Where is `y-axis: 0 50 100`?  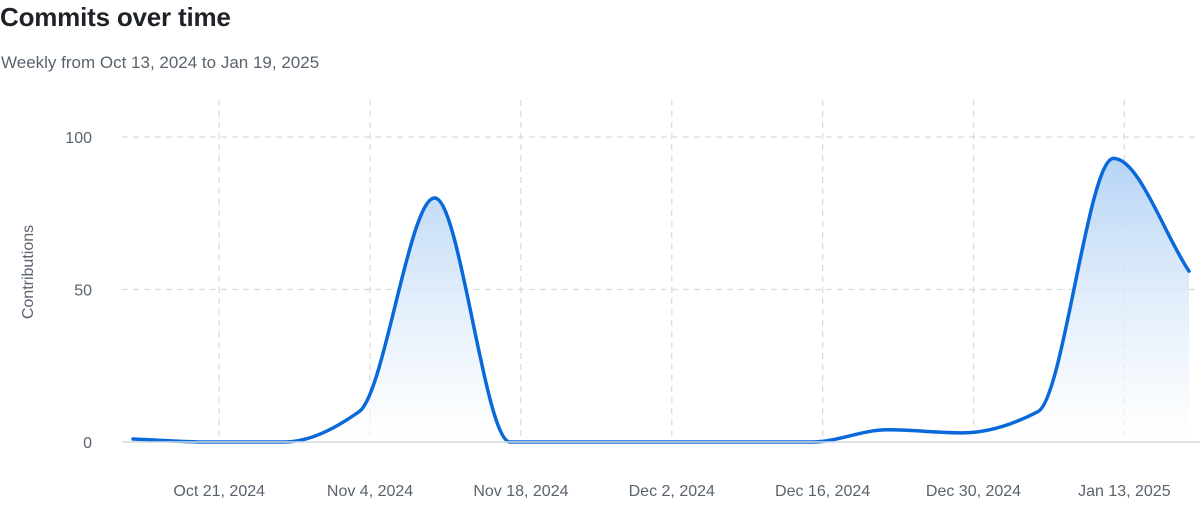
y-axis: 0 50 100 is located at coordinates (78, 291).